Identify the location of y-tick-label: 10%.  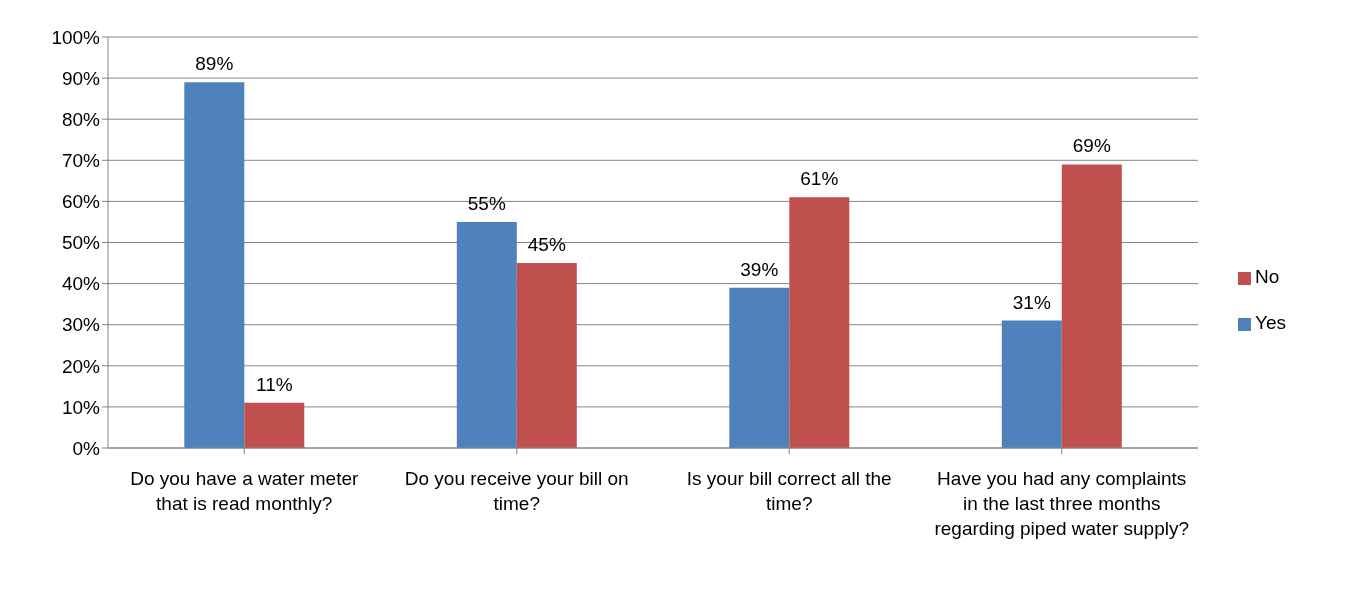
(81, 407).